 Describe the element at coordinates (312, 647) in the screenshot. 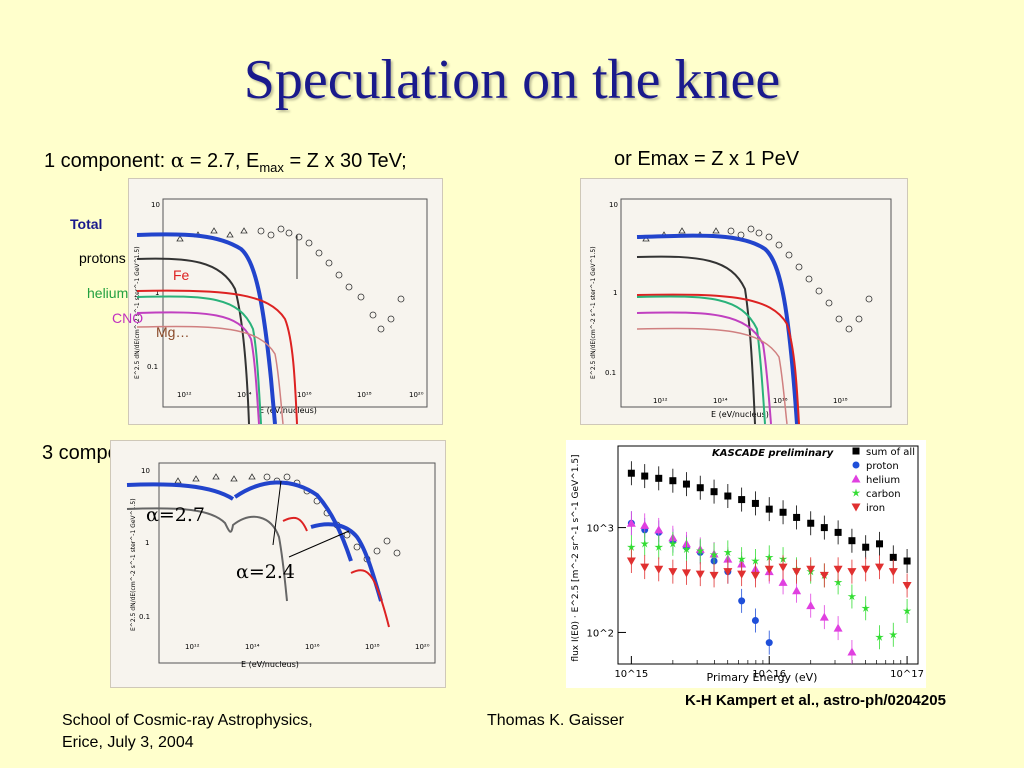

I see `xtick-1e16-c: 10¹⁶` at that location.